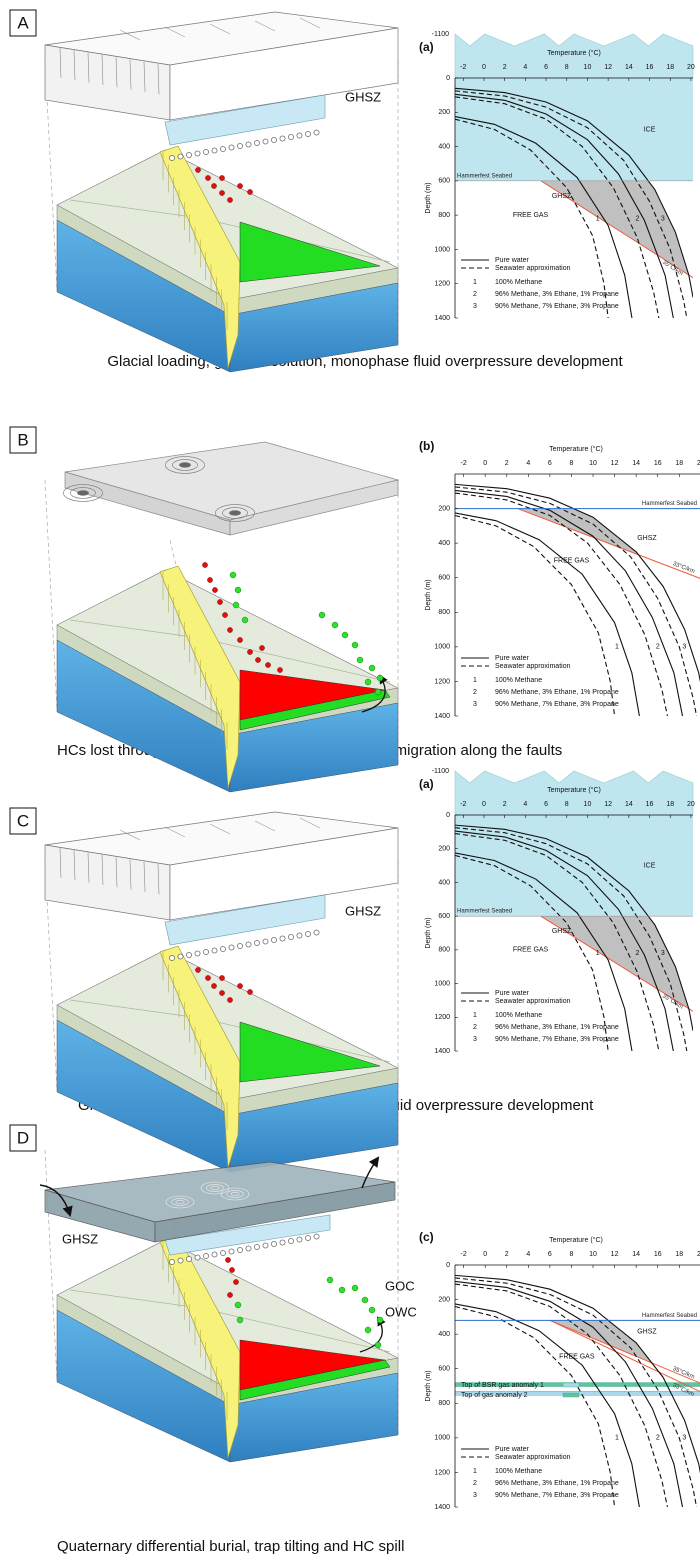 Image resolution: width=700 pixels, height=1559 pixels. I want to click on ice-sheet-band, so click(574, 56).